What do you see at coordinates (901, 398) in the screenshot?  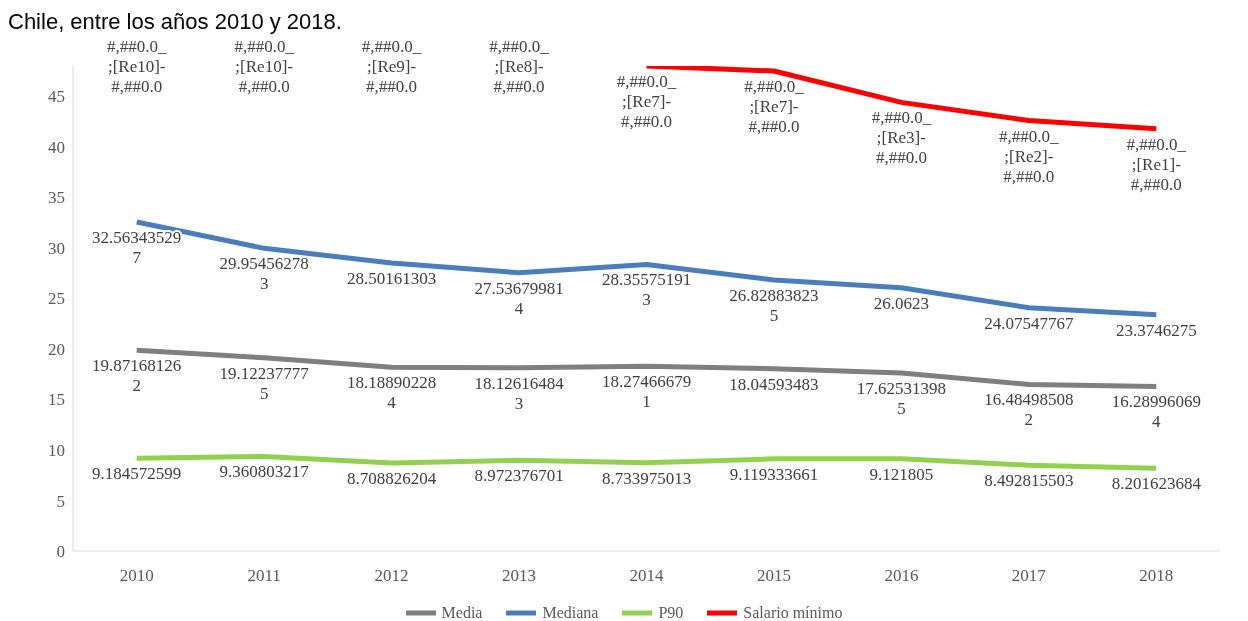 I see `data-label: 17.625313985` at bounding box center [901, 398].